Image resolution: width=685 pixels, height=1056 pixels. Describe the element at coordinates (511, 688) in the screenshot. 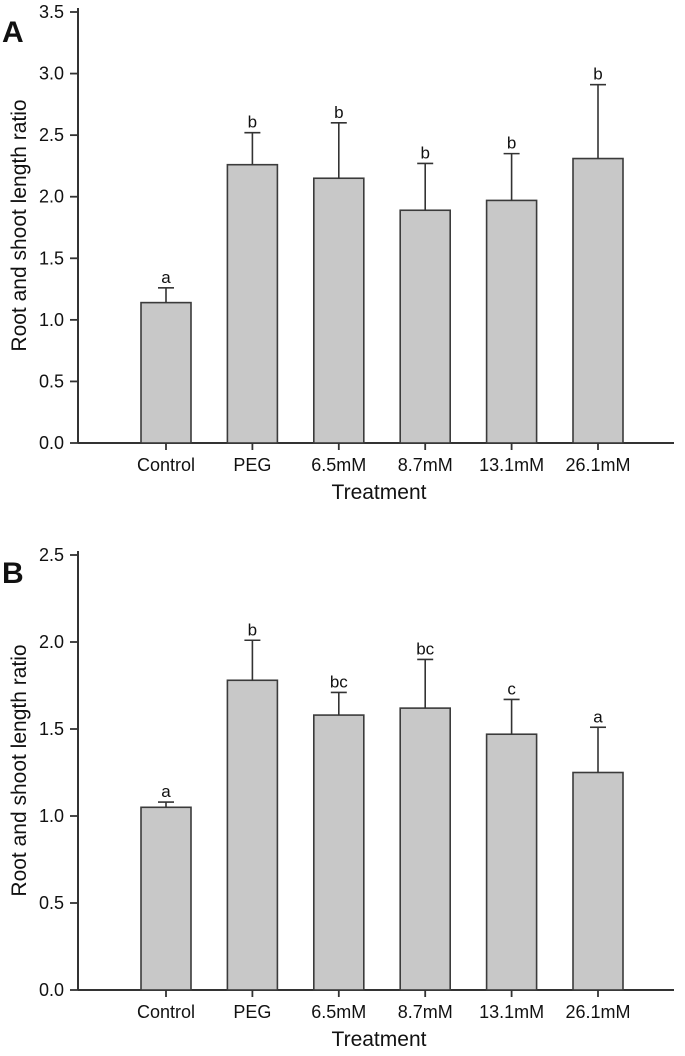

I see `significance-letter: c` at that location.